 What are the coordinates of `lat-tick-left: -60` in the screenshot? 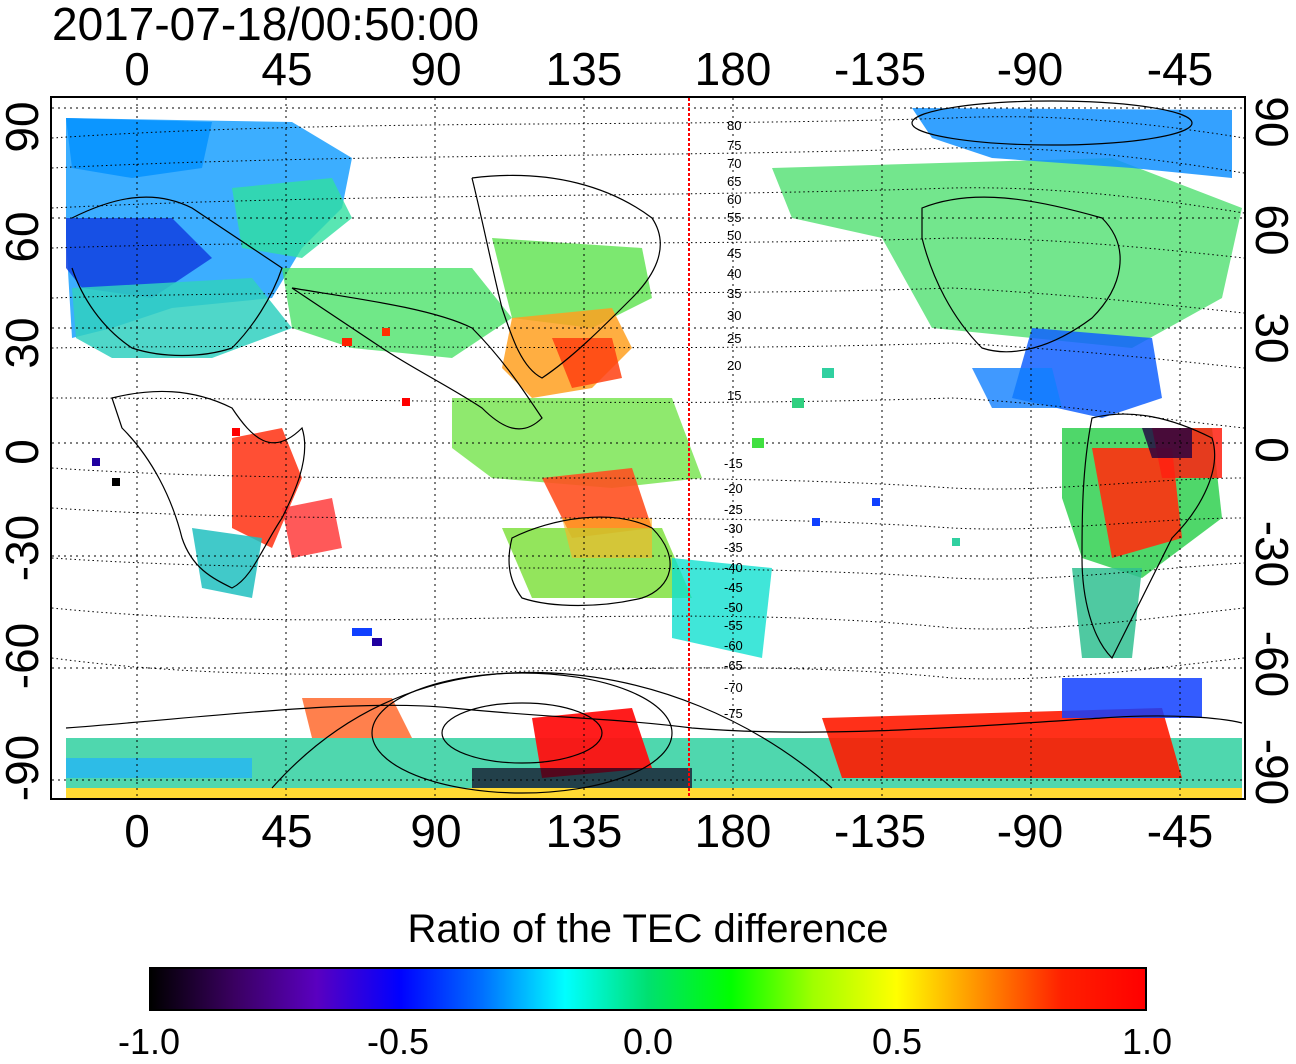 It's located at (24, 656).